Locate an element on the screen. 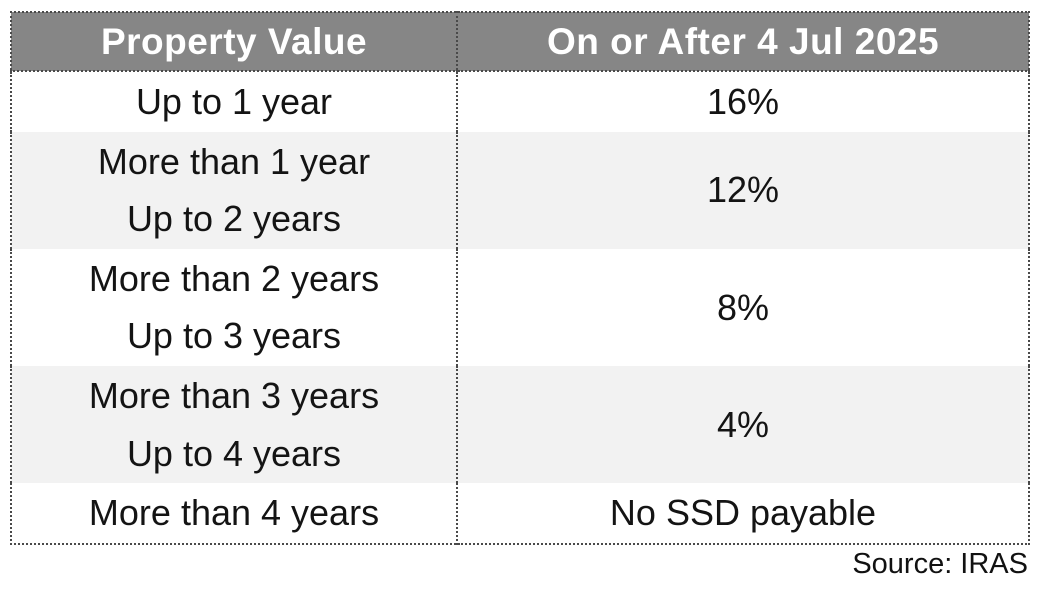 The image size is (1038, 590). table-header-row: Property Value On or After 4 Jul 2025 is located at coordinates (520, 42).